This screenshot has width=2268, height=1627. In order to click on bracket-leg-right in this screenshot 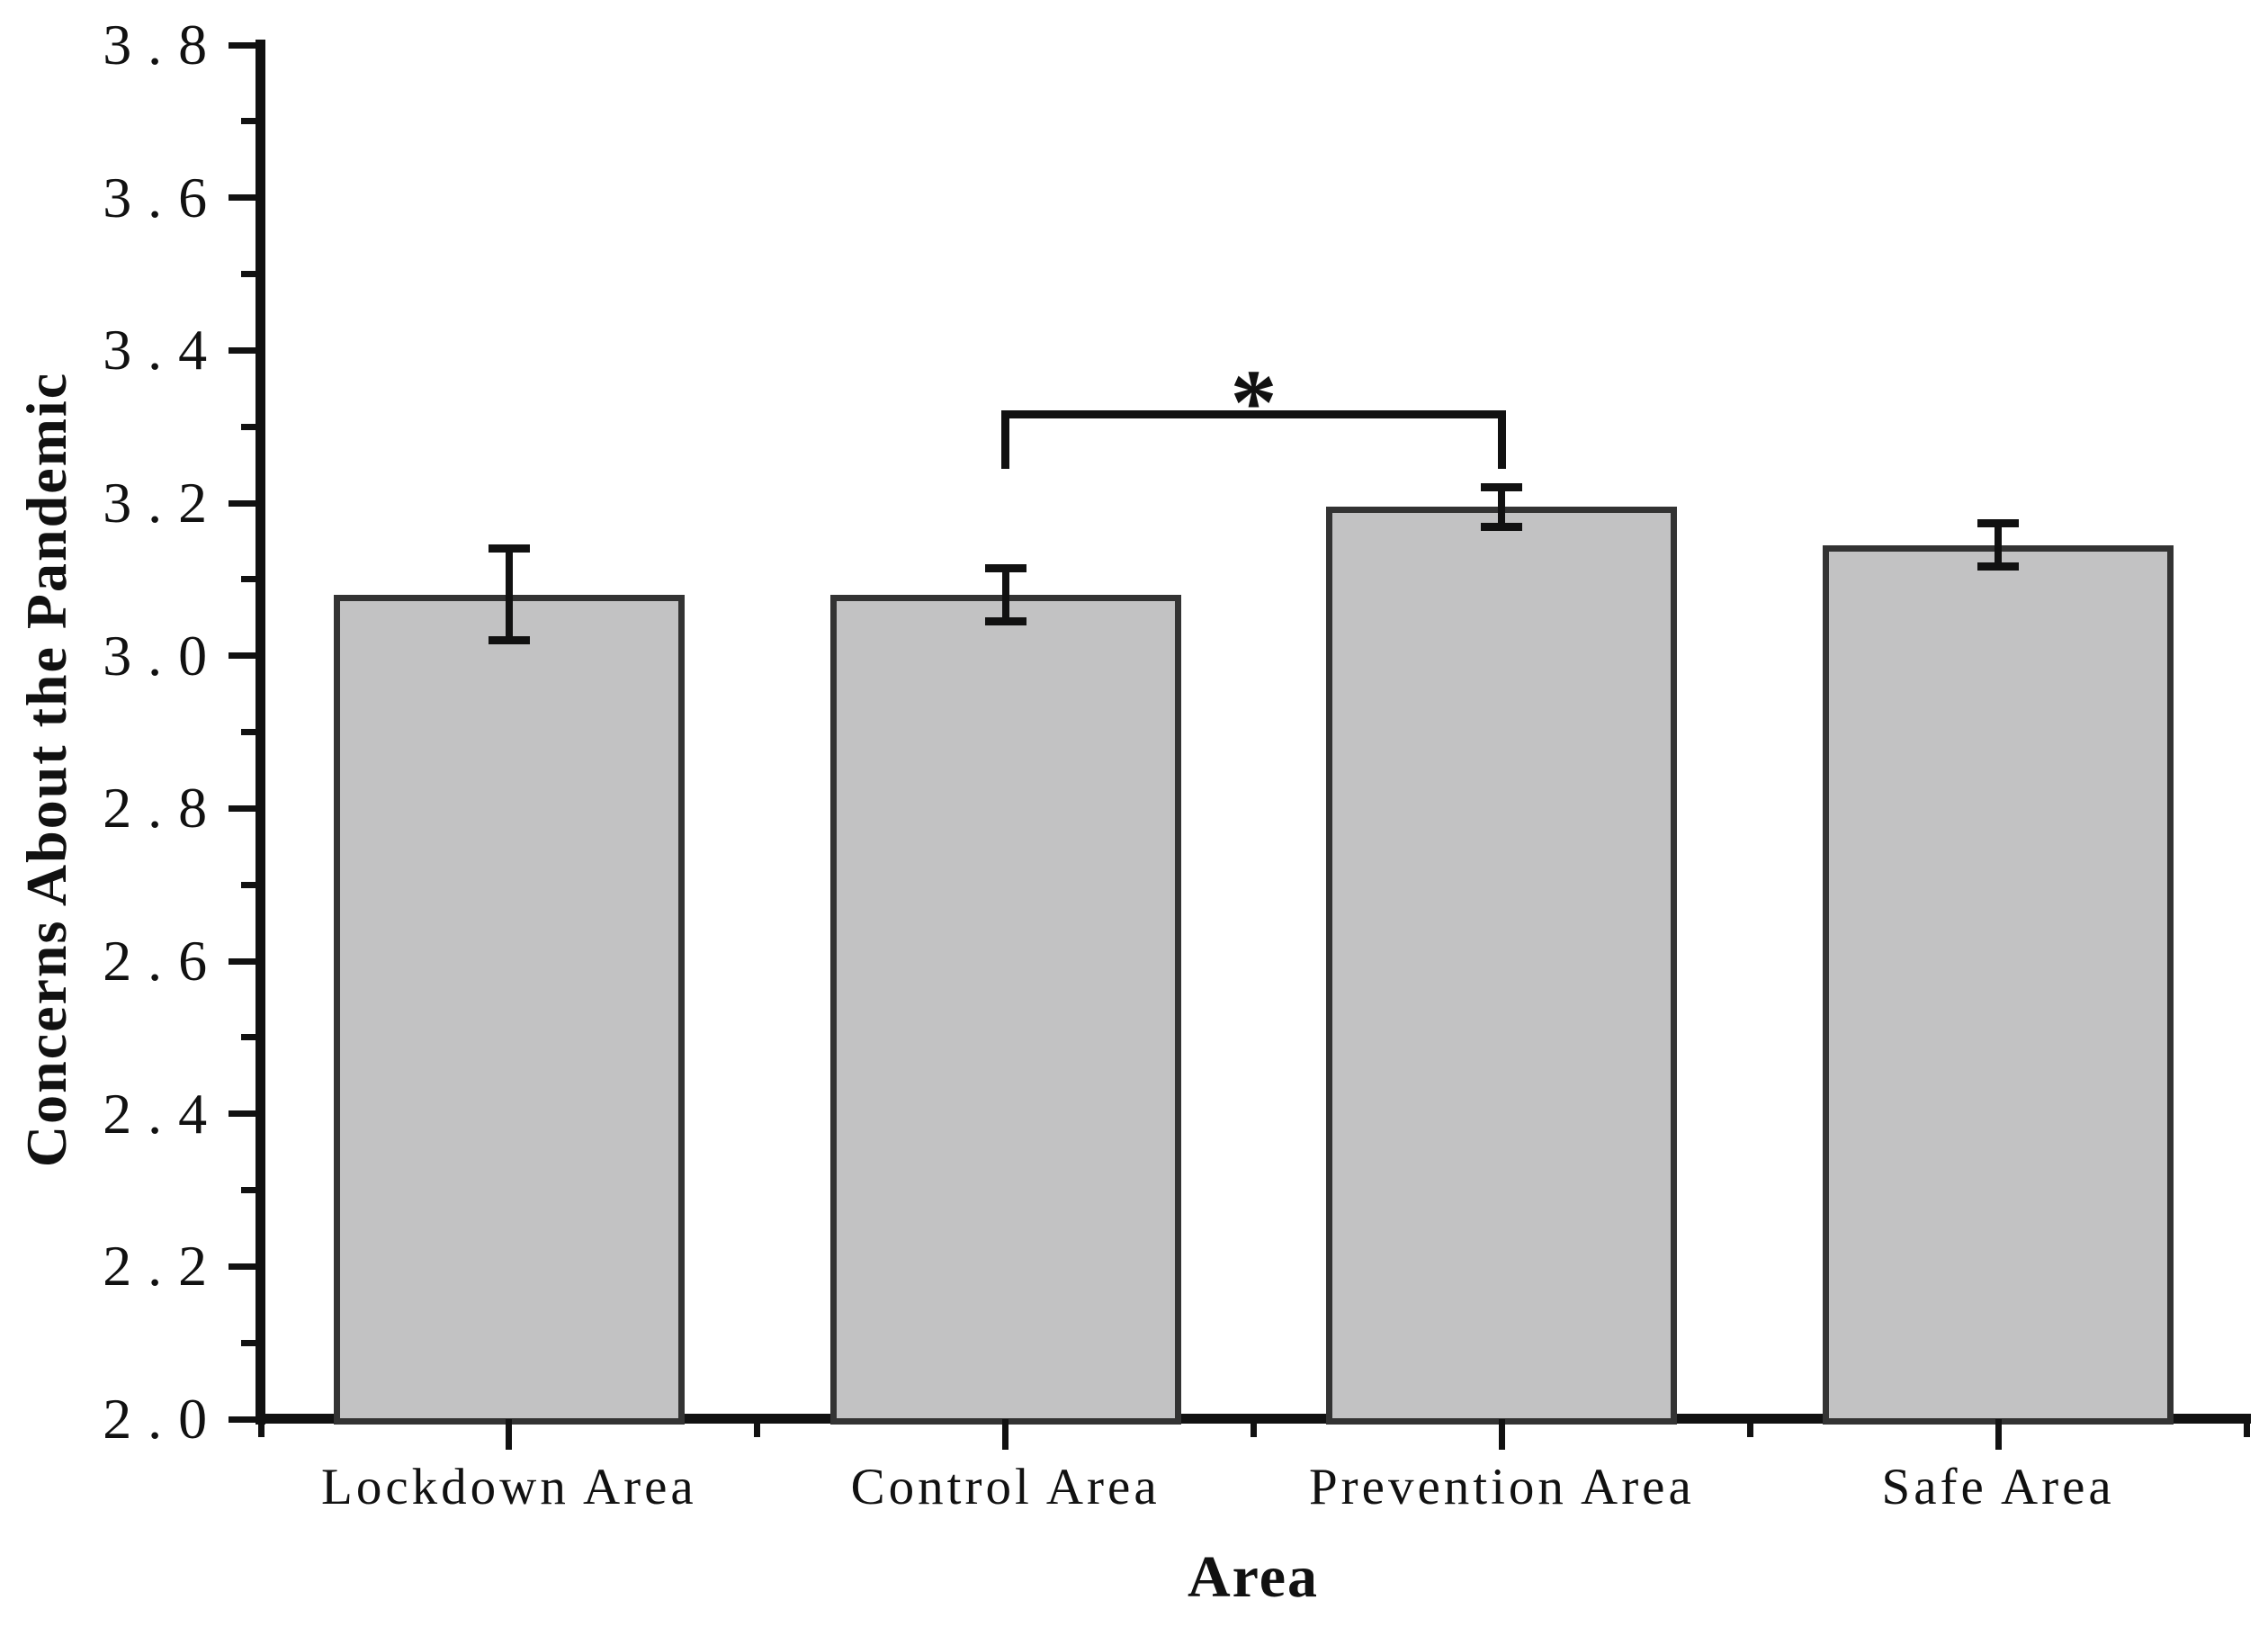, I will do `click(1501, 439)`.